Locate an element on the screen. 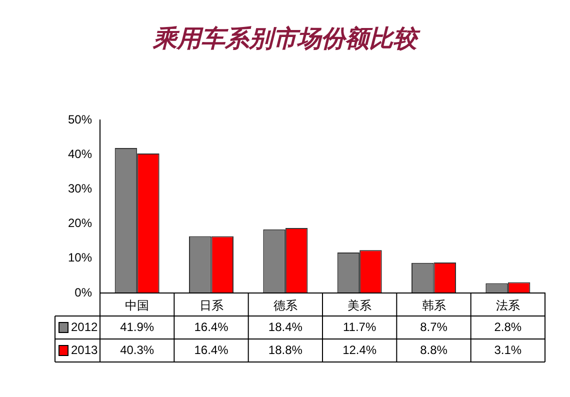 Image resolution: width=570 pixels, height=397 pixels. x-tick-label: 美系 is located at coordinates (360, 305).